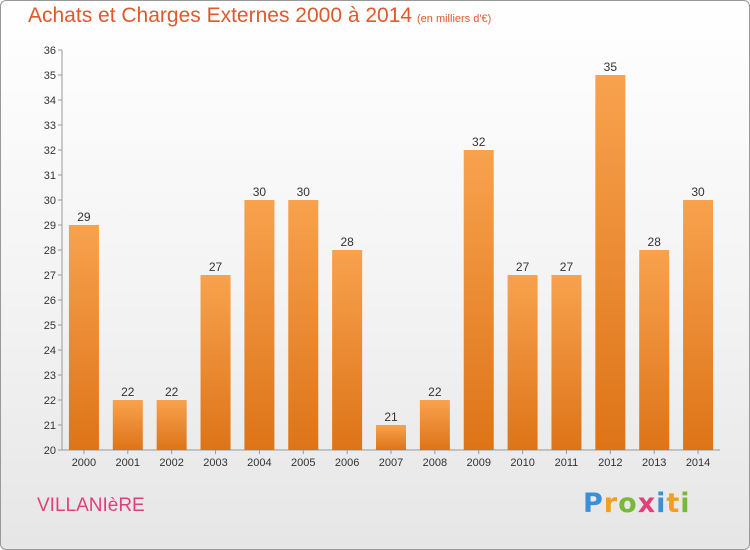 The image size is (750, 550). What do you see at coordinates (215, 463) in the screenshot?
I see `x-tick-label: 2003` at bounding box center [215, 463].